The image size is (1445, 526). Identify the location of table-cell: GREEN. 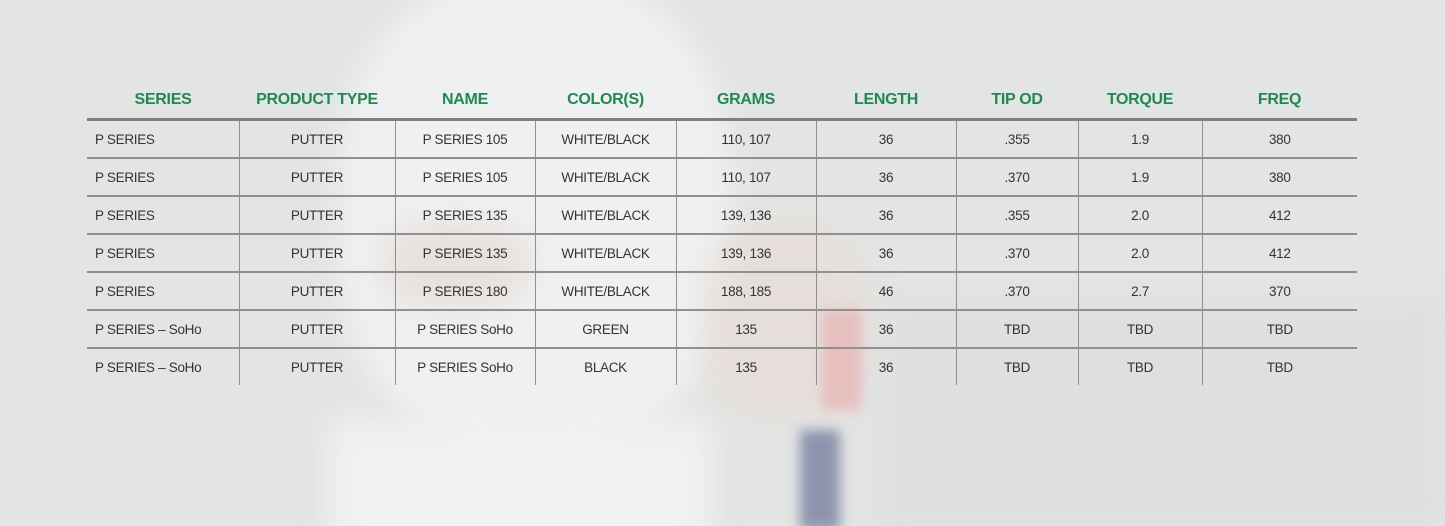
(605, 329).